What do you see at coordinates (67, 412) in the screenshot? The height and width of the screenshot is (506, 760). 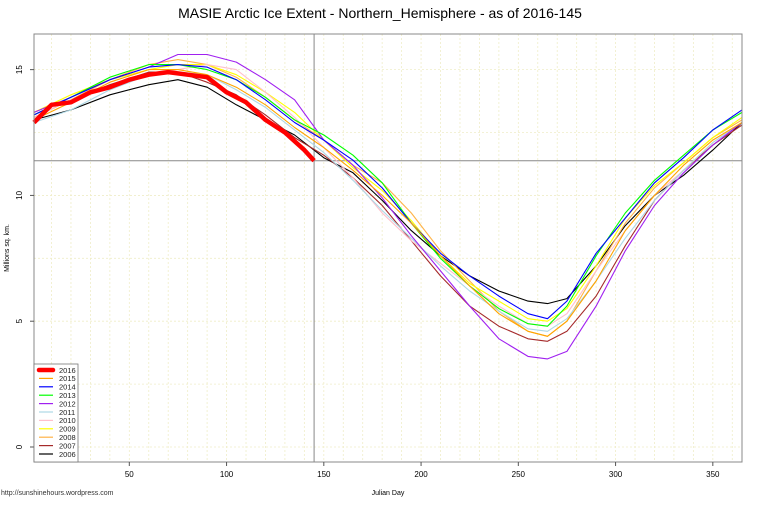 I see `legend-label-2011: 2011` at bounding box center [67, 412].